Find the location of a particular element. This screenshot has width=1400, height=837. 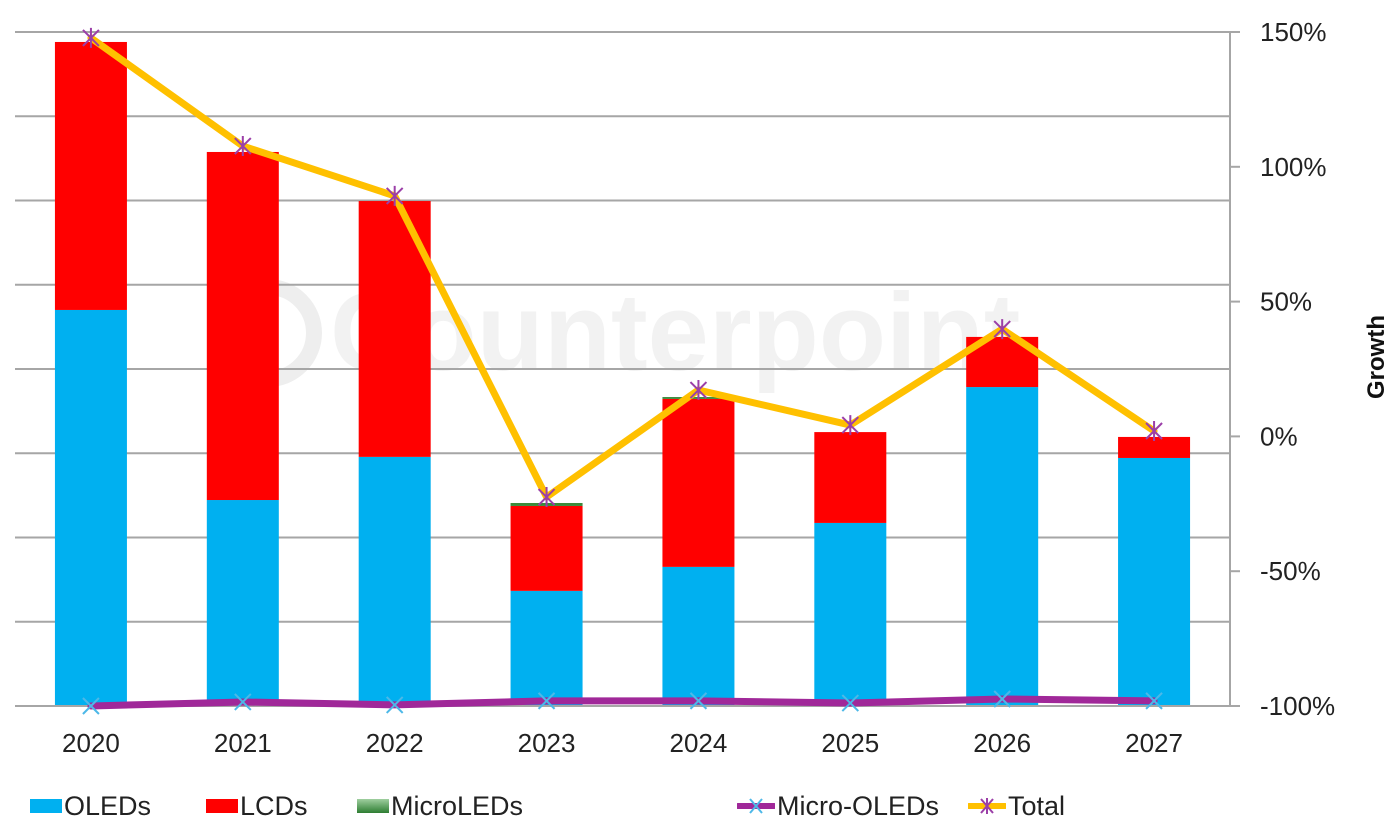

legend-label: Total is located at coordinates (1037, 805).